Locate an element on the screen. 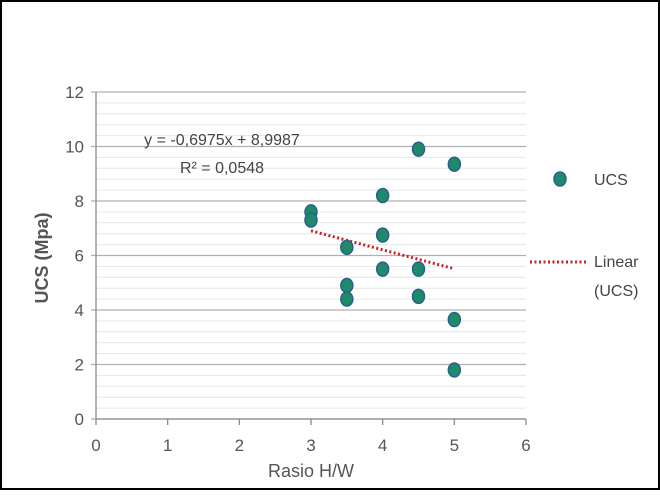 The image size is (660, 495). legend: UCS Linear (UCS) is located at coordinates (584, 235).